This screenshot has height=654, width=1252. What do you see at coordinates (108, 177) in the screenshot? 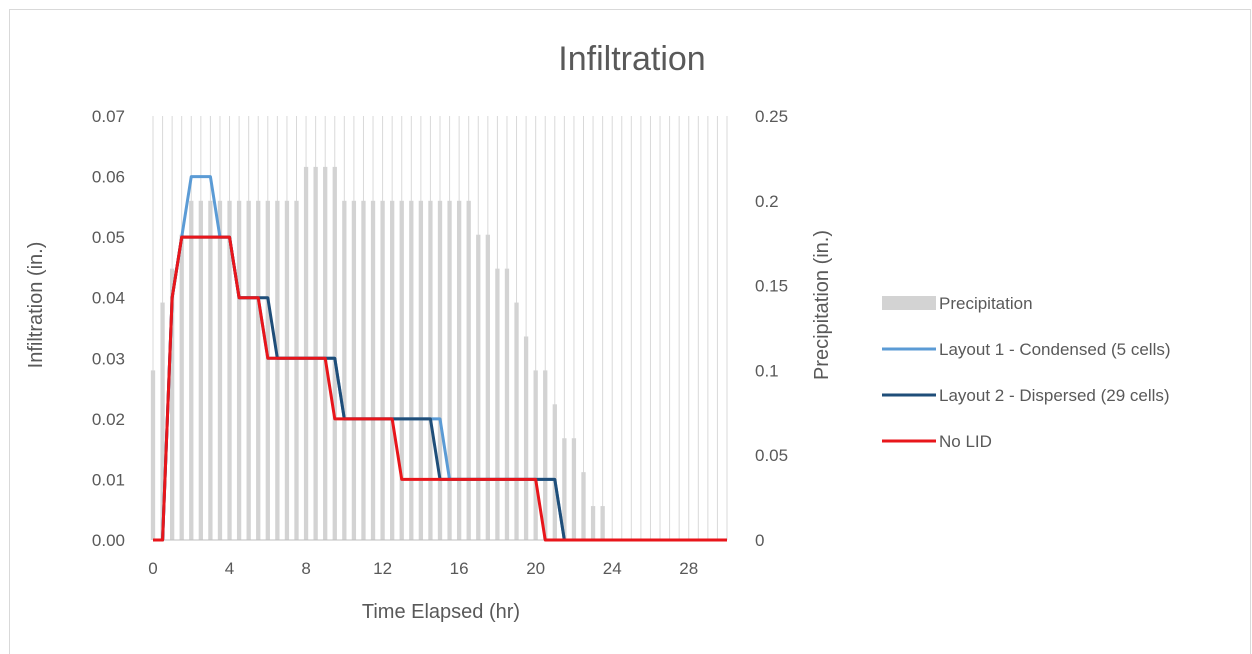
I see `y-tick-label: 0.06` at bounding box center [108, 177].